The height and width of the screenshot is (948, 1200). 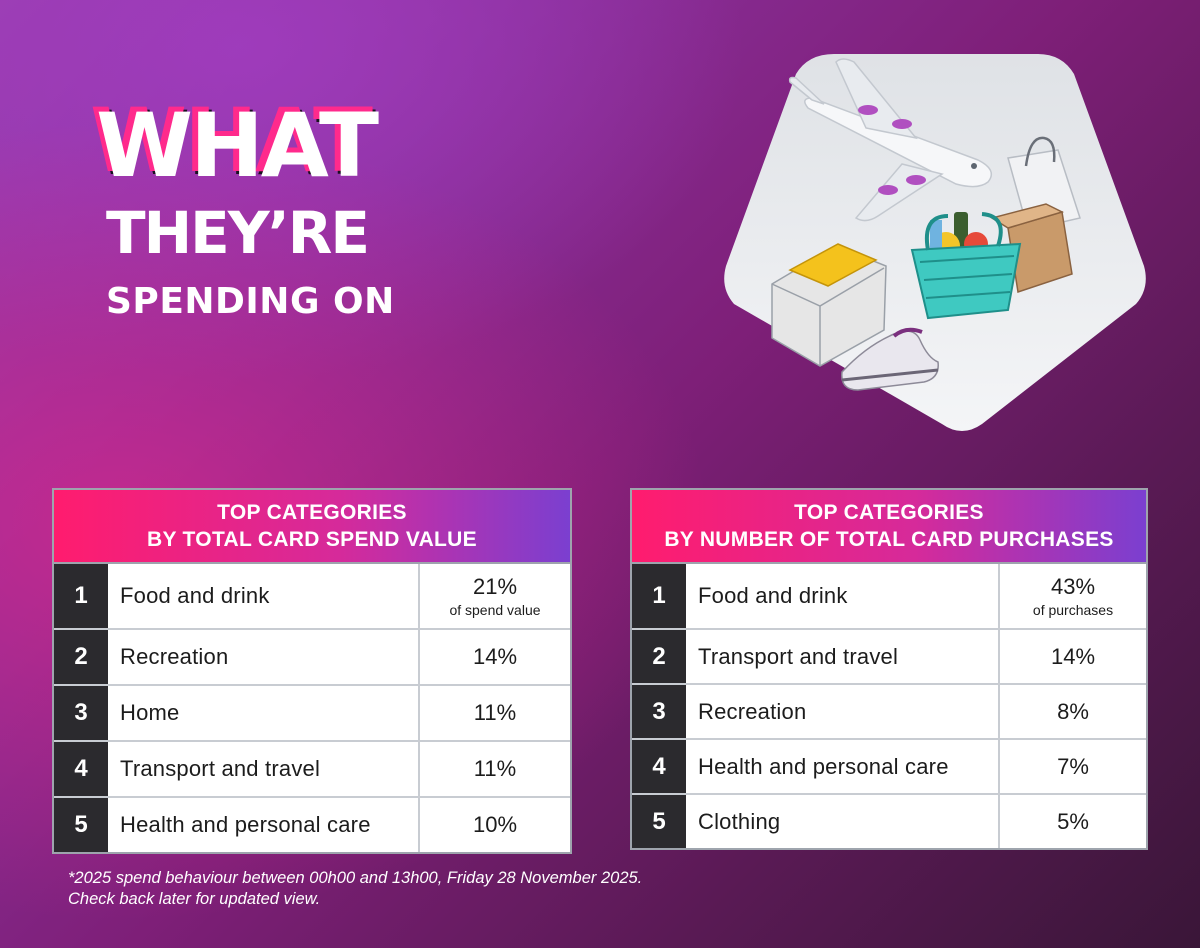 What do you see at coordinates (495, 610) in the screenshot?
I see `value-note: of spend value` at bounding box center [495, 610].